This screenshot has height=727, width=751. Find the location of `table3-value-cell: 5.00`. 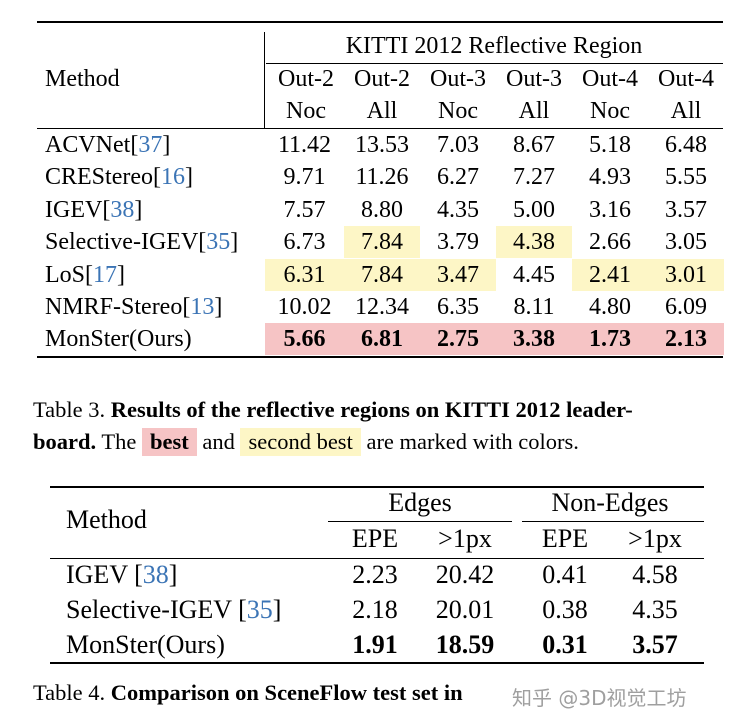

table3-value-cell: 5.00 is located at coordinates (534, 209).